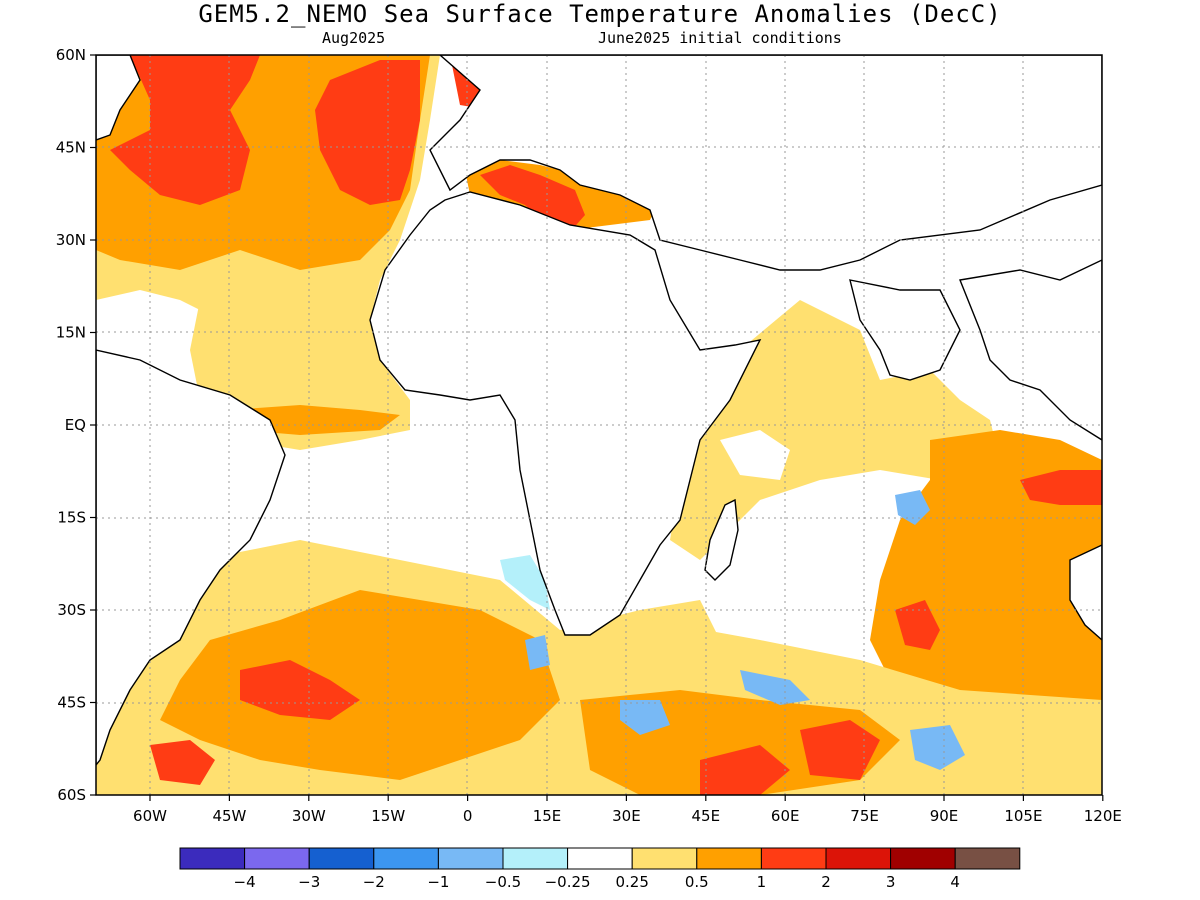 This screenshot has width=1200, height=900. Describe the element at coordinates (503, 882) in the screenshot. I see `colorbar-label: −0.5` at that location.